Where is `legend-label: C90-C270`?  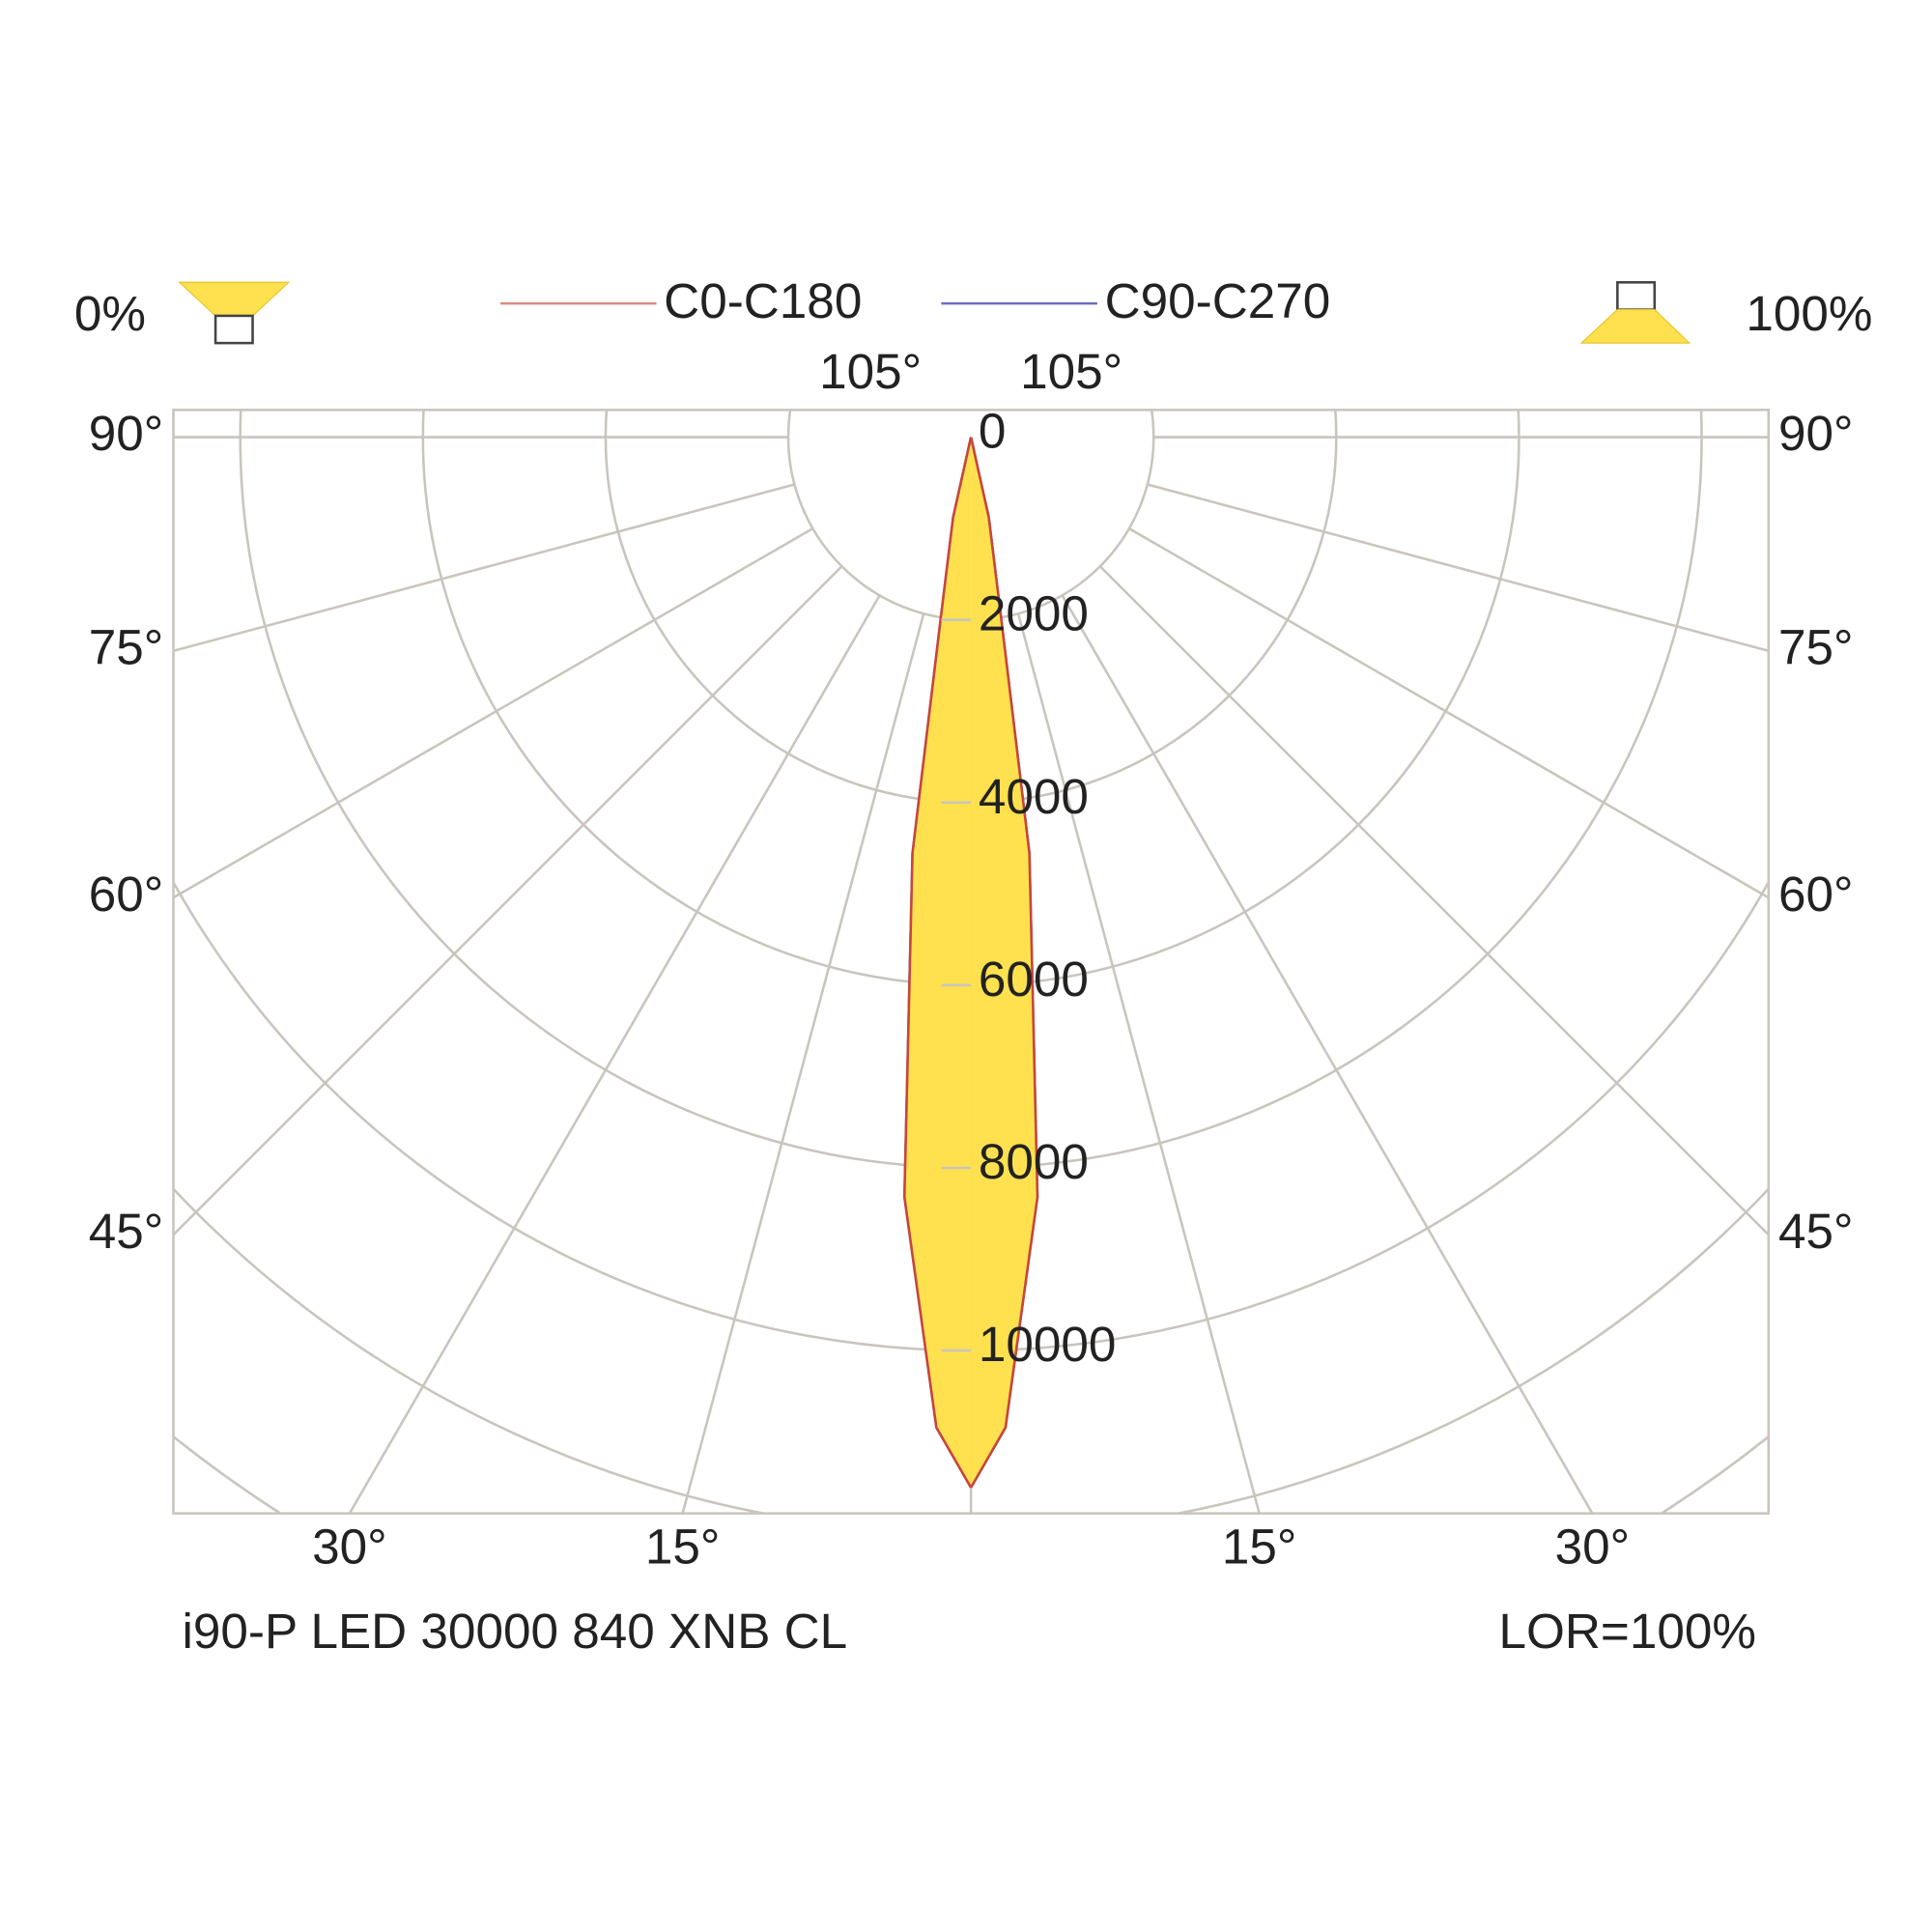
legend-label: C90-C270 is located at coordinates (1218, 300).